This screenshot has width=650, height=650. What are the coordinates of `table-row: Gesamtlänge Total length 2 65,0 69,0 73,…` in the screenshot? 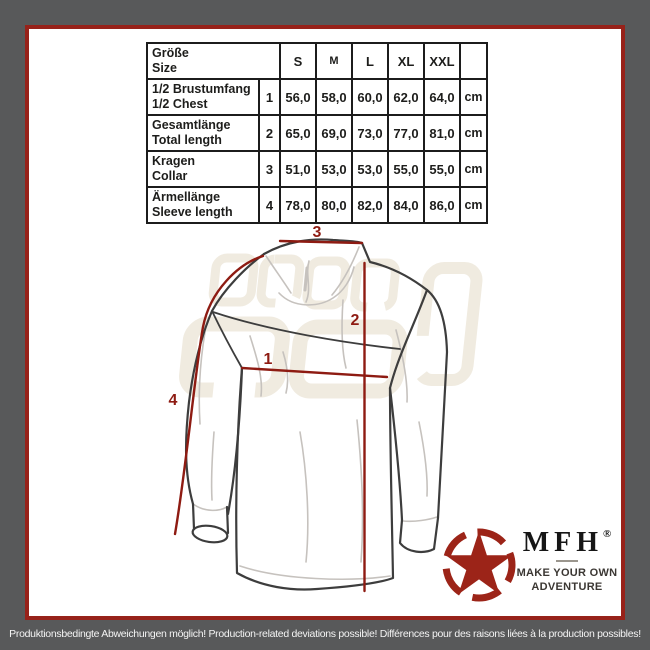 It's located at (317, 133).